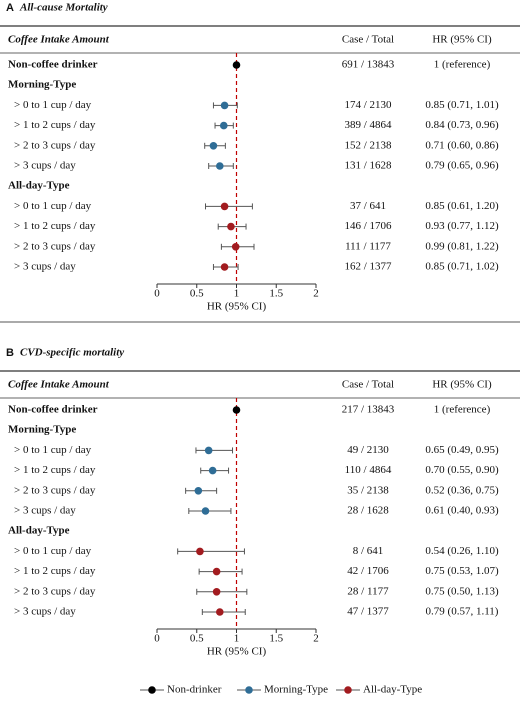 This screenshot has height=710, width=520. What do you see at coordinates (462, 511) in the screenshot?
I see `hr-label: 0.61 (0.40, 0.93)` at bounding box center [462, 511].